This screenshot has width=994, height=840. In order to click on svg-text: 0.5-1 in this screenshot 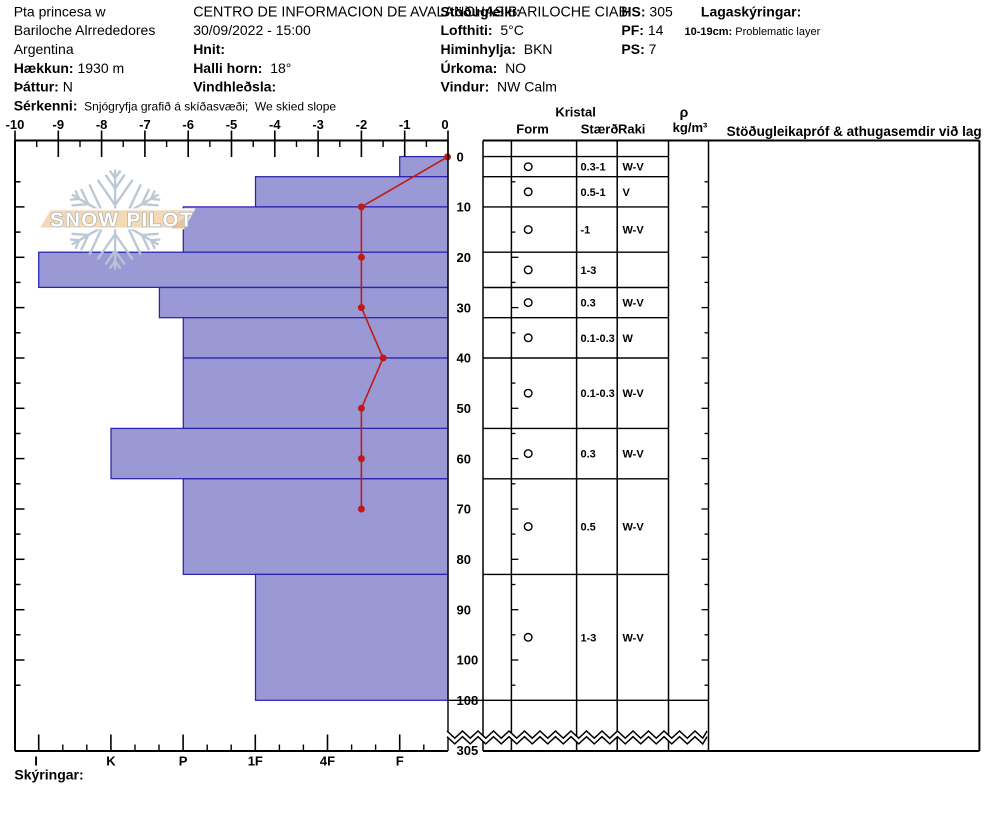, I will do `click(593, 193)`.